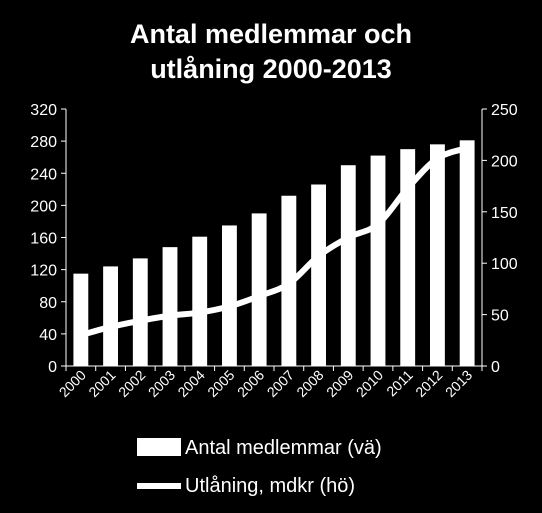 The image size is (542, 513). What do you see at coordinates (48, 335) in the screenshot?
I see `y-left-tick-label: 40` at bounding box center [48, 335].